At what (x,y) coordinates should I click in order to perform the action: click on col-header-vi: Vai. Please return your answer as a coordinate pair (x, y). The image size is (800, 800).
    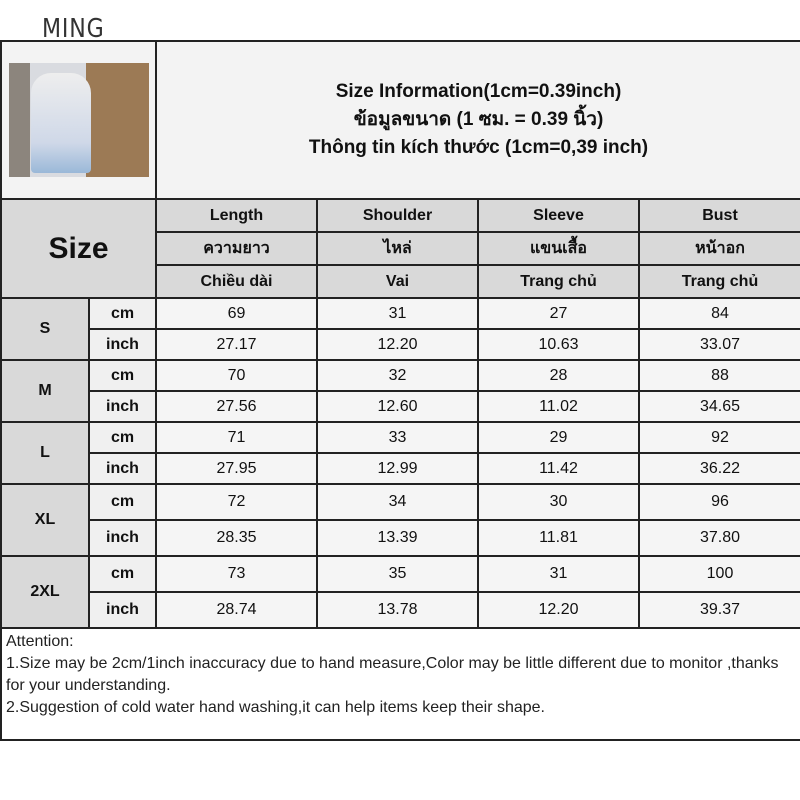
    Looking at the image, I should click on (397, 281).